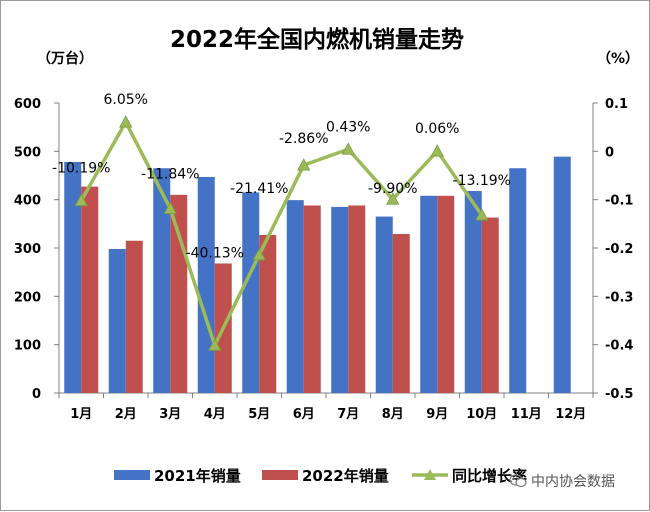  What do you see at coordinates (81, 169) in the screenshot?
I see `growth-rate-label: -10.19%` at bounding box center [81, 169].